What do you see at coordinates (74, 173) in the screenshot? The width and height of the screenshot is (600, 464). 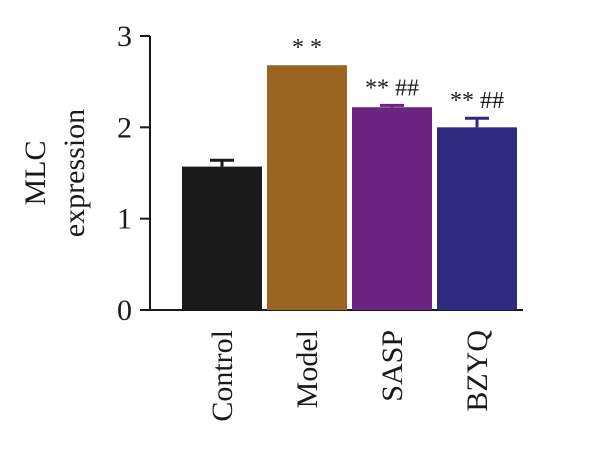 I see `y-axis-title-line: expression` at bounding box center [74, 173].